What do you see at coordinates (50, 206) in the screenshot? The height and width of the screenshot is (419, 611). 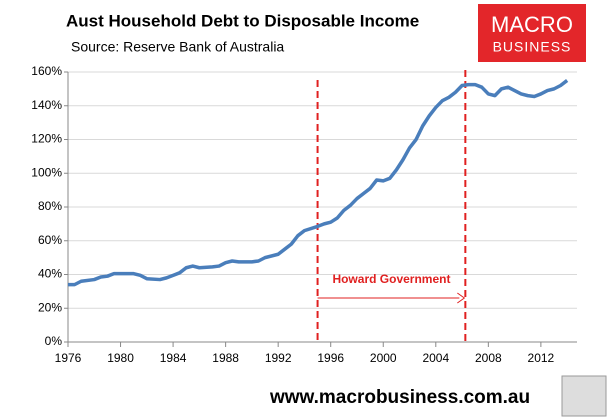 I see `y-tick-label: 80%` at bounding box center [50, 206].